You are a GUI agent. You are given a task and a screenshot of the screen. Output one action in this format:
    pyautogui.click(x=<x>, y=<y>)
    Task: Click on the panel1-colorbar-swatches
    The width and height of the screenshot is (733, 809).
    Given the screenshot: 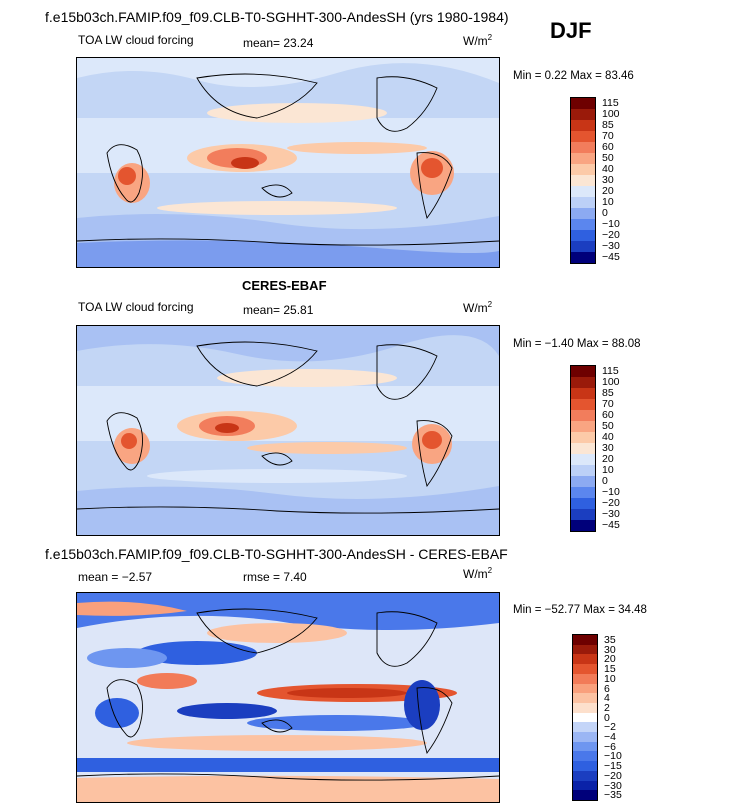 What is the action you would take?
    pyautogui.click(x=583, y=180)
    